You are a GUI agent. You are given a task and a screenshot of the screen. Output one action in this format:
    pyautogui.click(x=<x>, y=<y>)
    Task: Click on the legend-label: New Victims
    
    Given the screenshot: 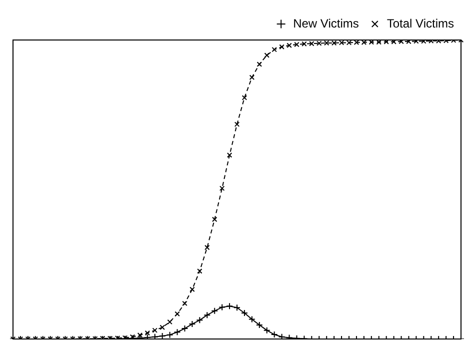 What is the action you would take?
    pyautogui.click(x=326, y=23)
    